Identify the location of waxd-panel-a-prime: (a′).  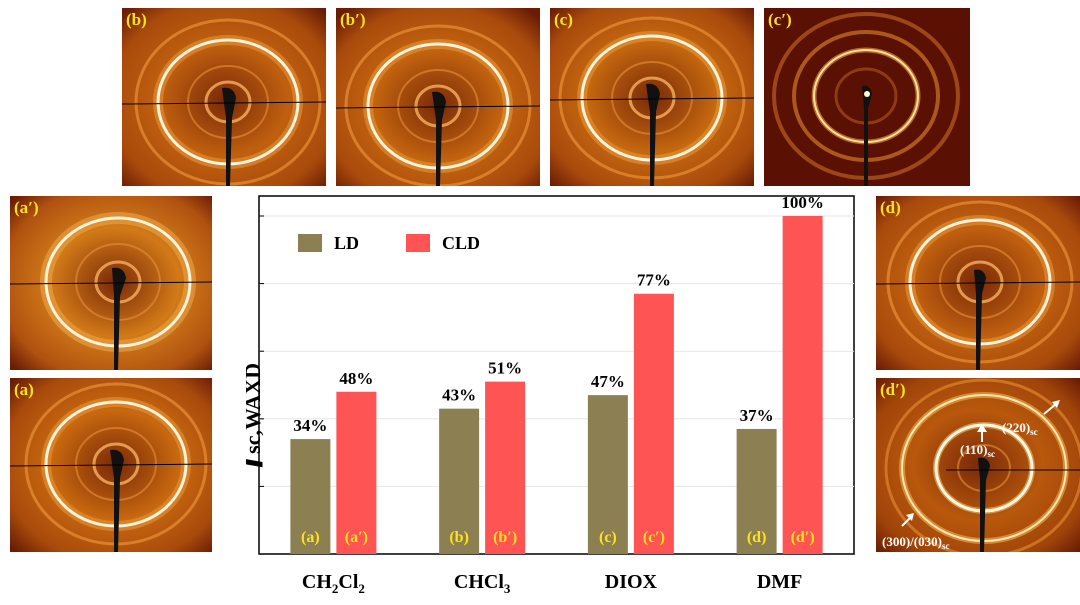
(111, 283).